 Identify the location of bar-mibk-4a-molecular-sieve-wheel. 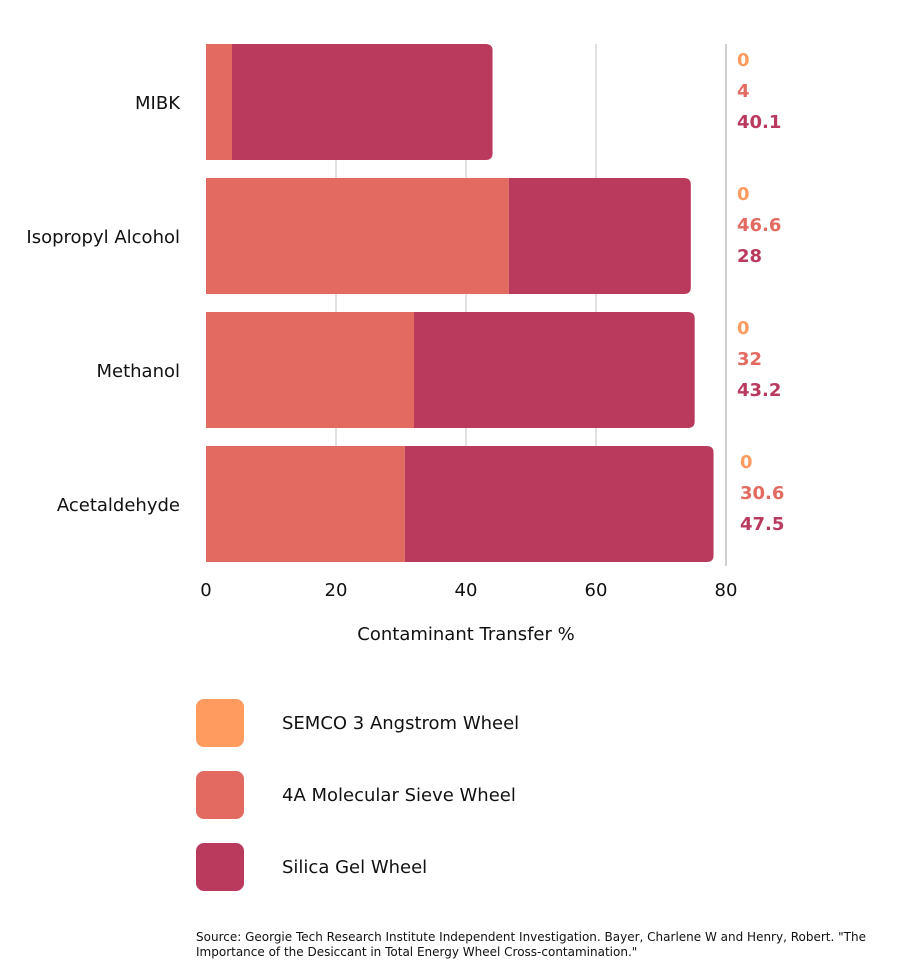
(219, 102).